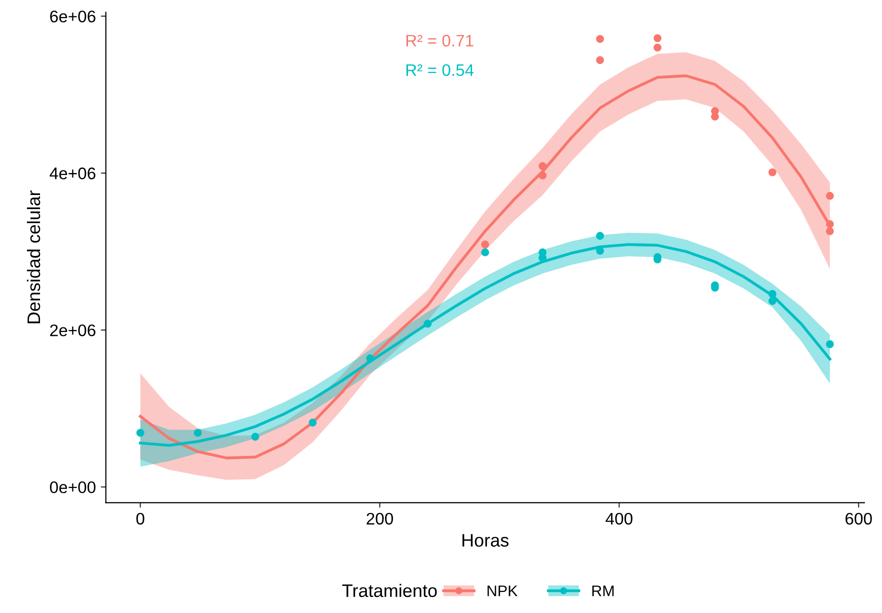 The height and width of the screenshot is (613, 882). I want to click on annotation: R² = 0.54, so click(440, 70).